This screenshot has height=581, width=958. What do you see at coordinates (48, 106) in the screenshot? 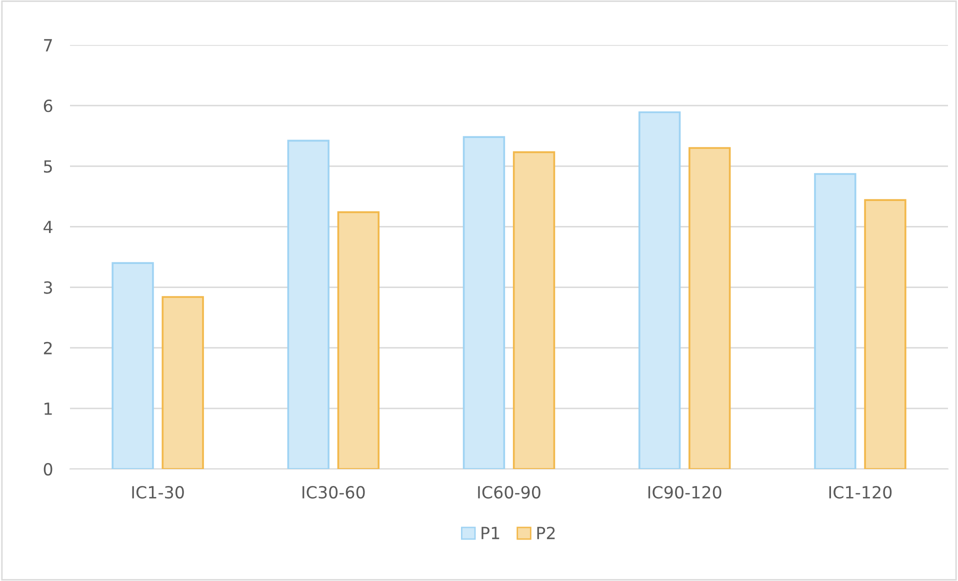
I see `y-tick-label: 6` at bounding box center [48, 106].